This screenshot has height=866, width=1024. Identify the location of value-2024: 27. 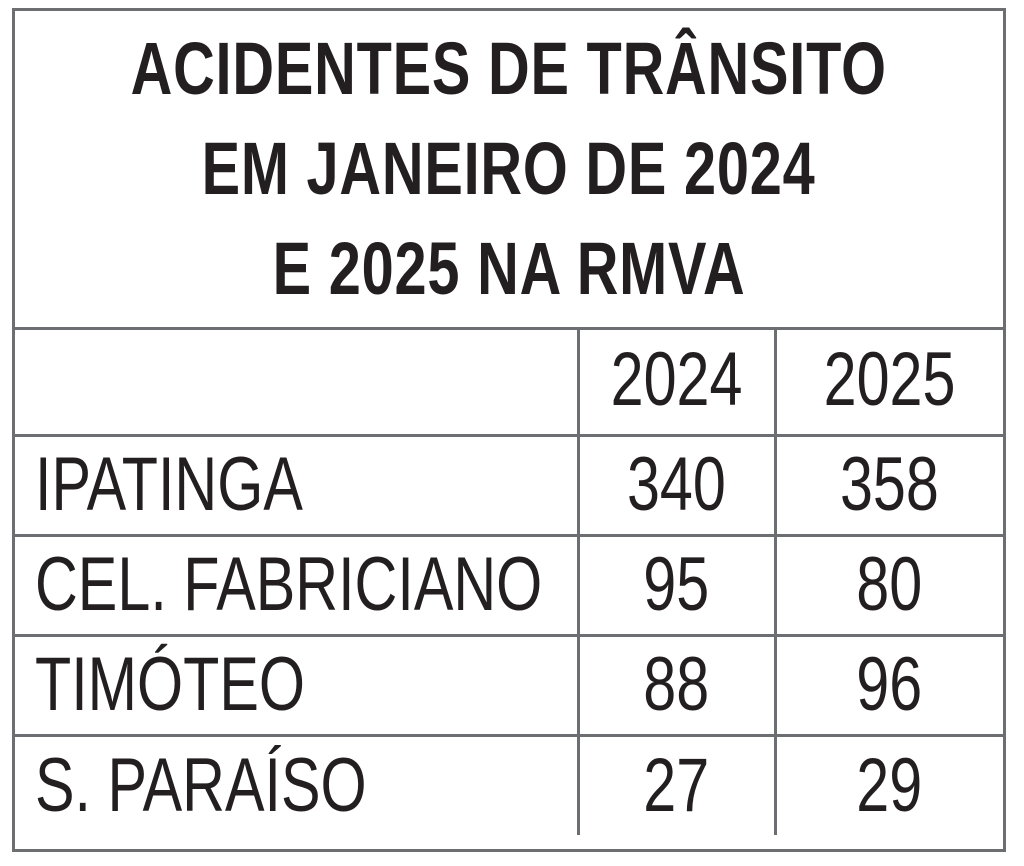
(676, 785).